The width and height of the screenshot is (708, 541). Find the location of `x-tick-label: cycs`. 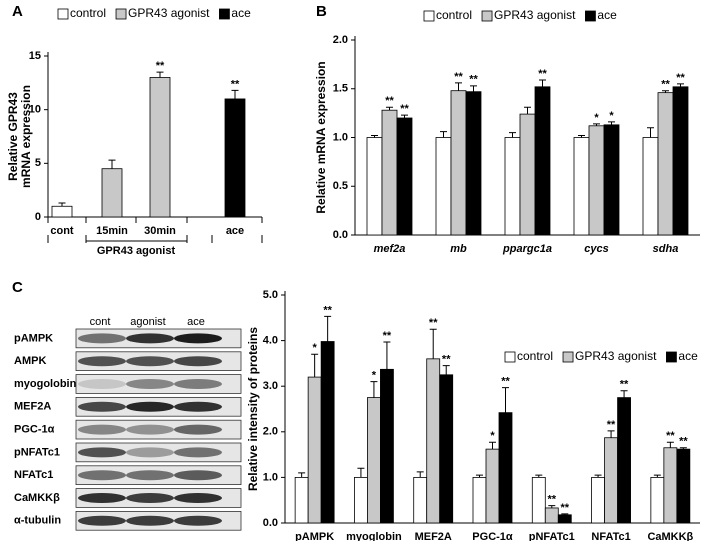

x-tick-label: cycs is located at coordinates (596, 249).